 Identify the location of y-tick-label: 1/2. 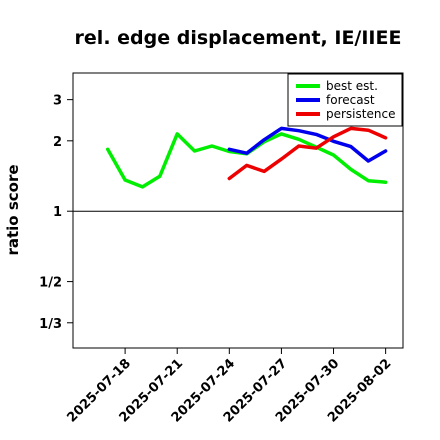
(50, 283).